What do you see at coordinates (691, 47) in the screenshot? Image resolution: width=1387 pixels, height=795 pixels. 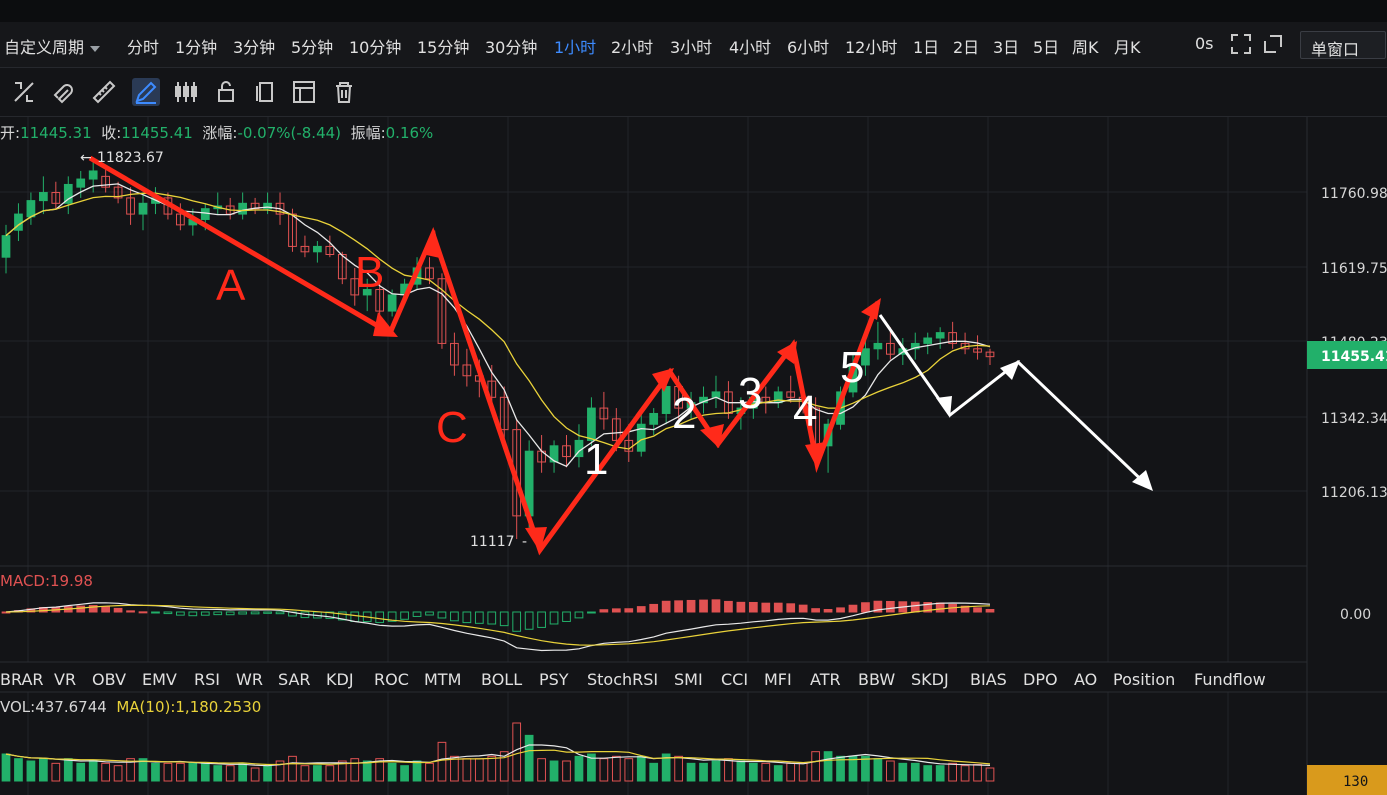 I see `period-tab: 3小时` at bounding box center [691, 47].